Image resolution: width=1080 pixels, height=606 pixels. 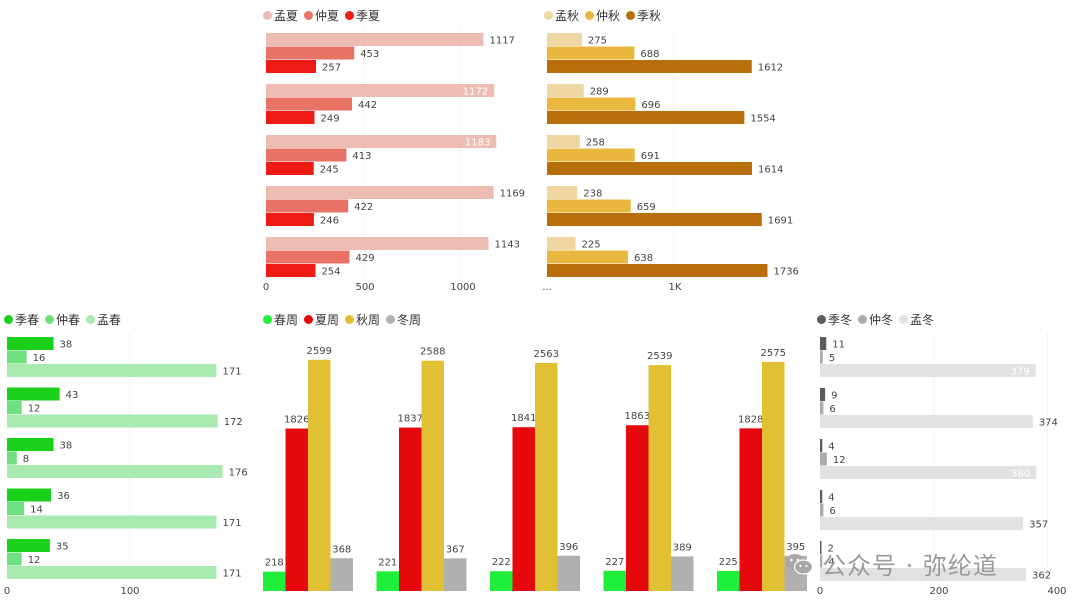 What do you see at coordinates (341, 549) in the screenshot?
I see `data-label: 368` at bounding box center [341, 549].